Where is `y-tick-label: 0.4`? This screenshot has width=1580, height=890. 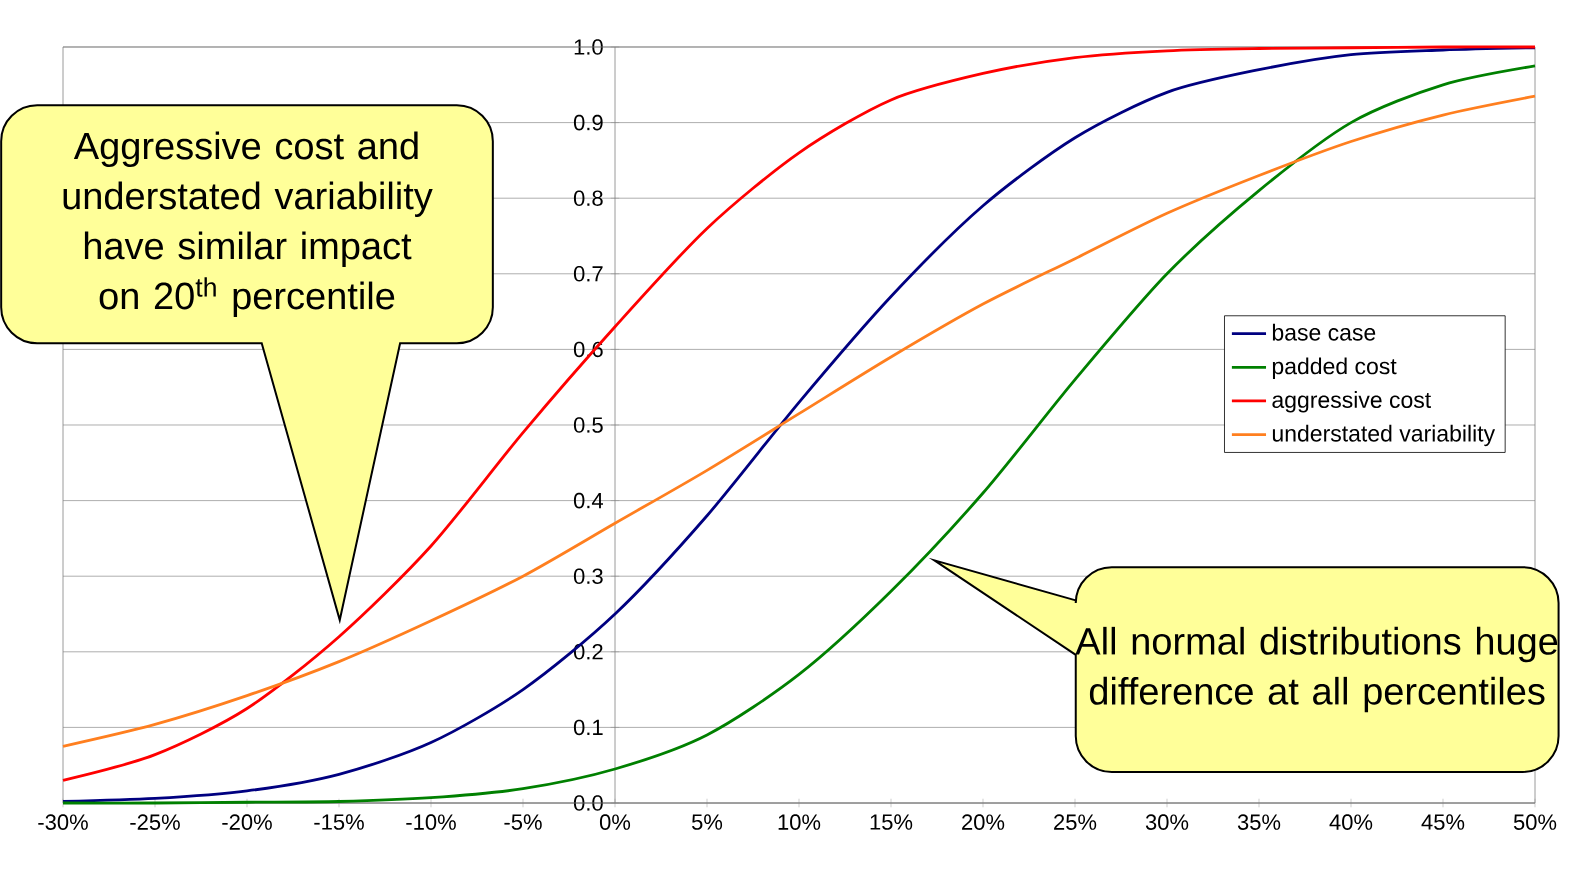
y-tick-label: 0.4 is located at coordinates (588, 500).